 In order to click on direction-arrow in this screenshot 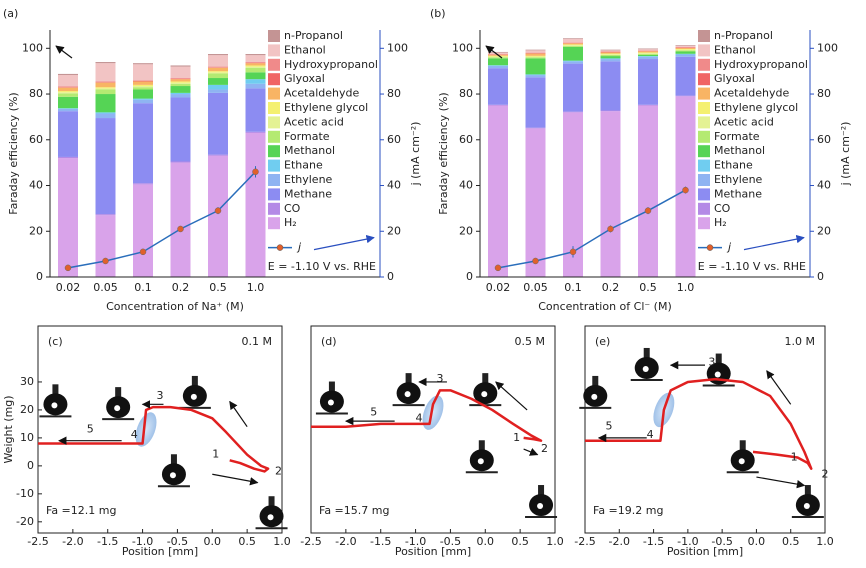, I will do `click(781, 482)`.